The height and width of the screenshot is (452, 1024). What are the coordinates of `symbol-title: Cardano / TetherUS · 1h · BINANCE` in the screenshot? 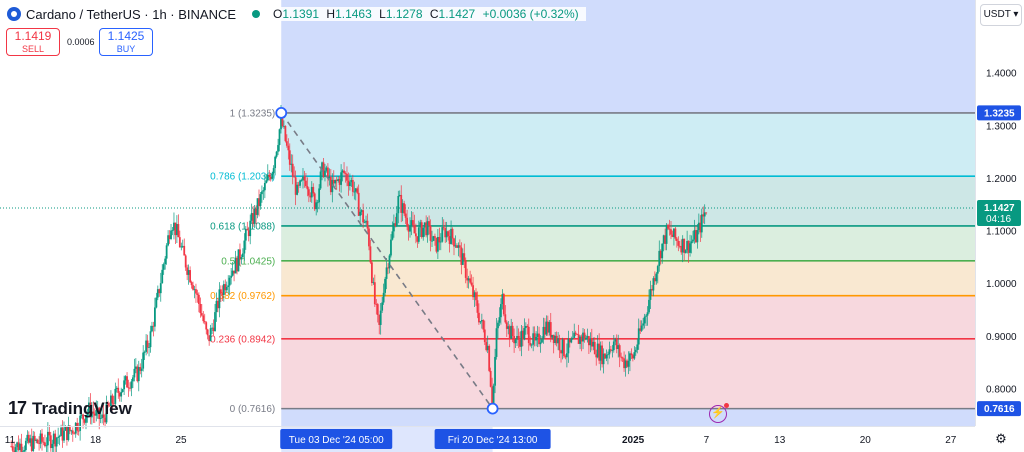 It's located at (131, 14).